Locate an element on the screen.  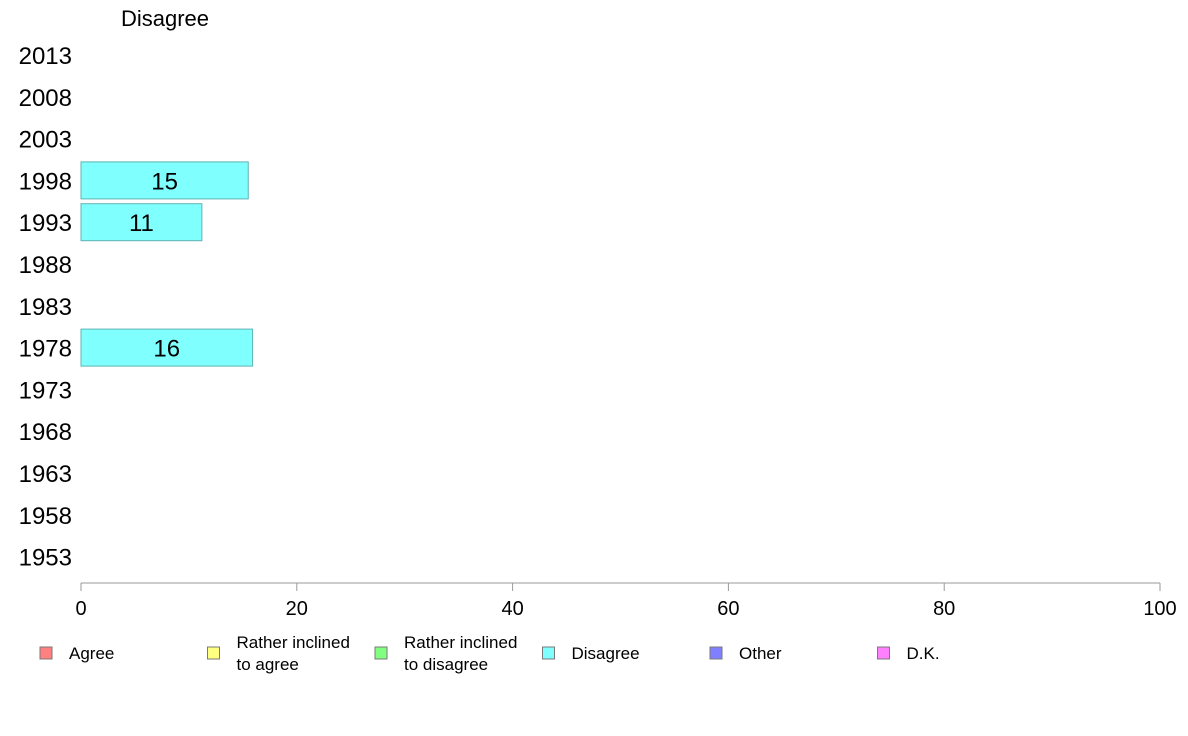
bar-1998 is located at coordinates (164, 180).